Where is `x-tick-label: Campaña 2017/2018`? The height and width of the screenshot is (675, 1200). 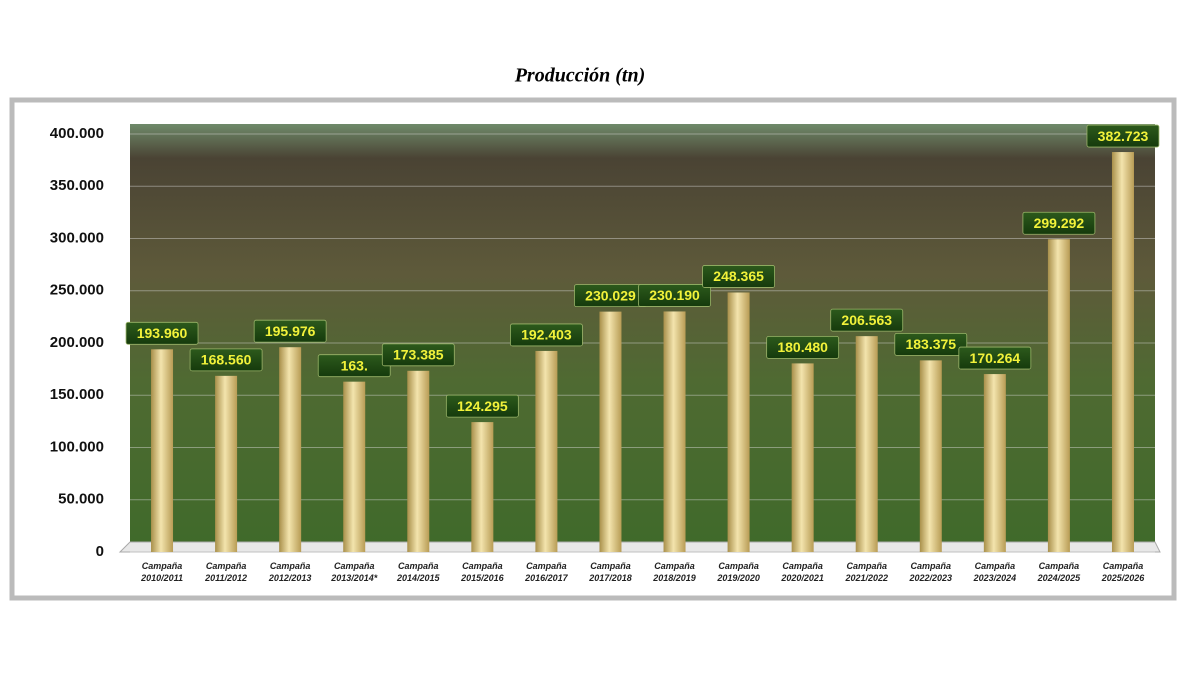 x-tick-label: Campaña 2017/2018 is located at coordinates (610, 572).